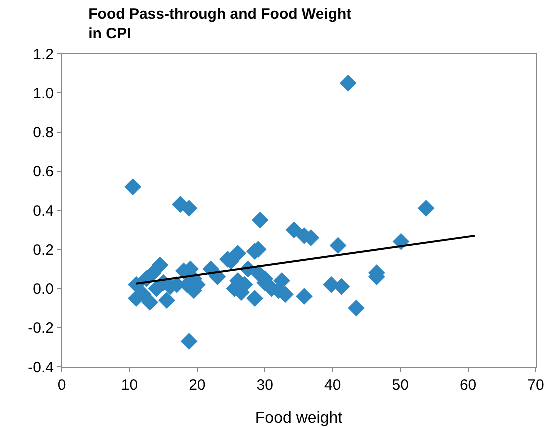 This screenshot has width=554, height=427. What do you see at coordinates (43, 250) in the screenshot?
I see `y-tick-label: 0.2` at bounding box center [43, 250].